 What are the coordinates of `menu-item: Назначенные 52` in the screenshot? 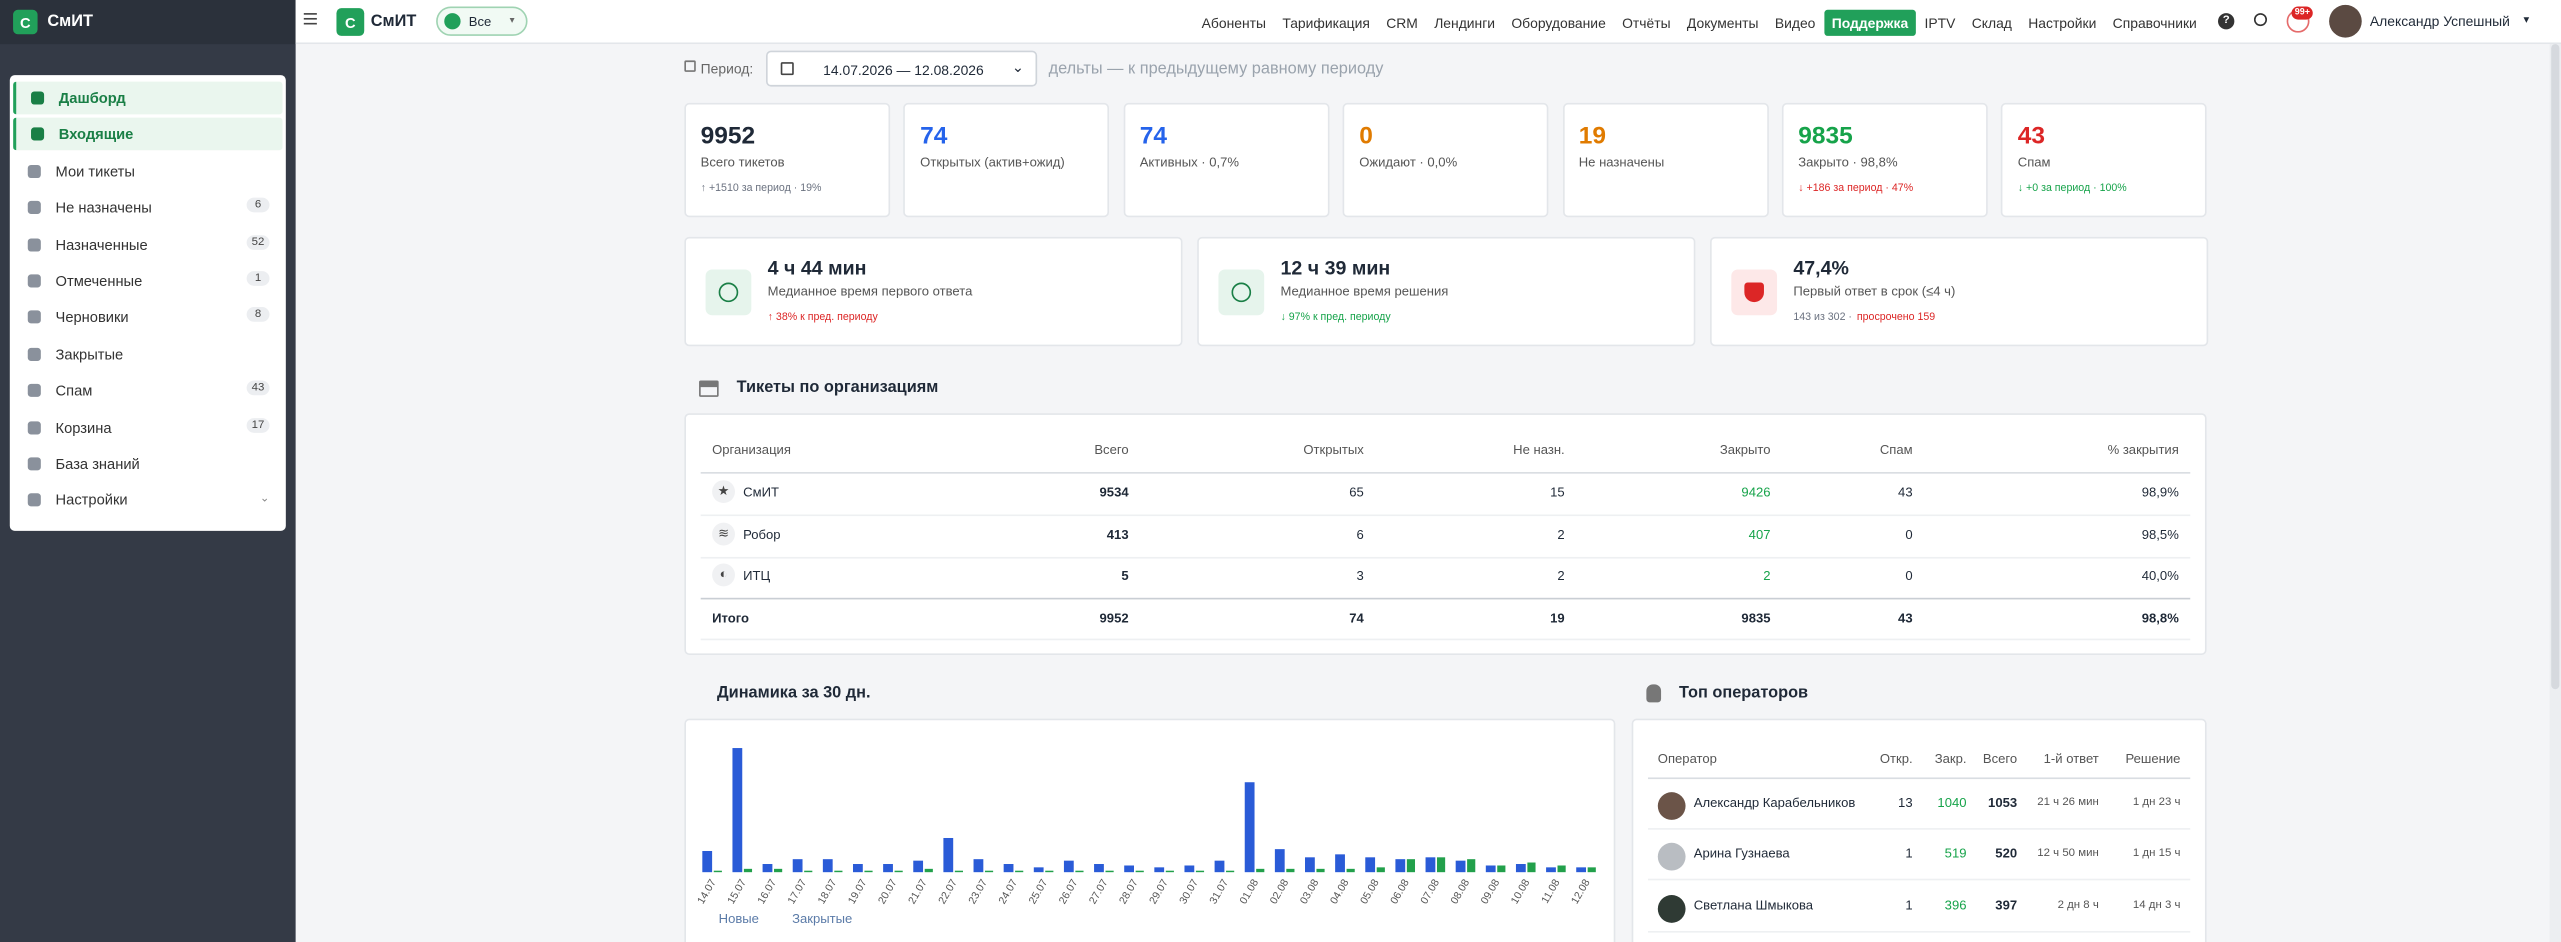 It's located at (147, 244).